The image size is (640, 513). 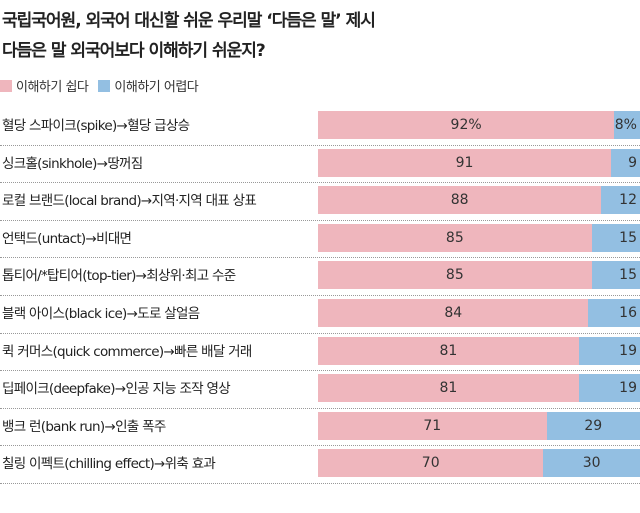 I want to click on bar-segment-easy: 70, so click(x=431, y=463).